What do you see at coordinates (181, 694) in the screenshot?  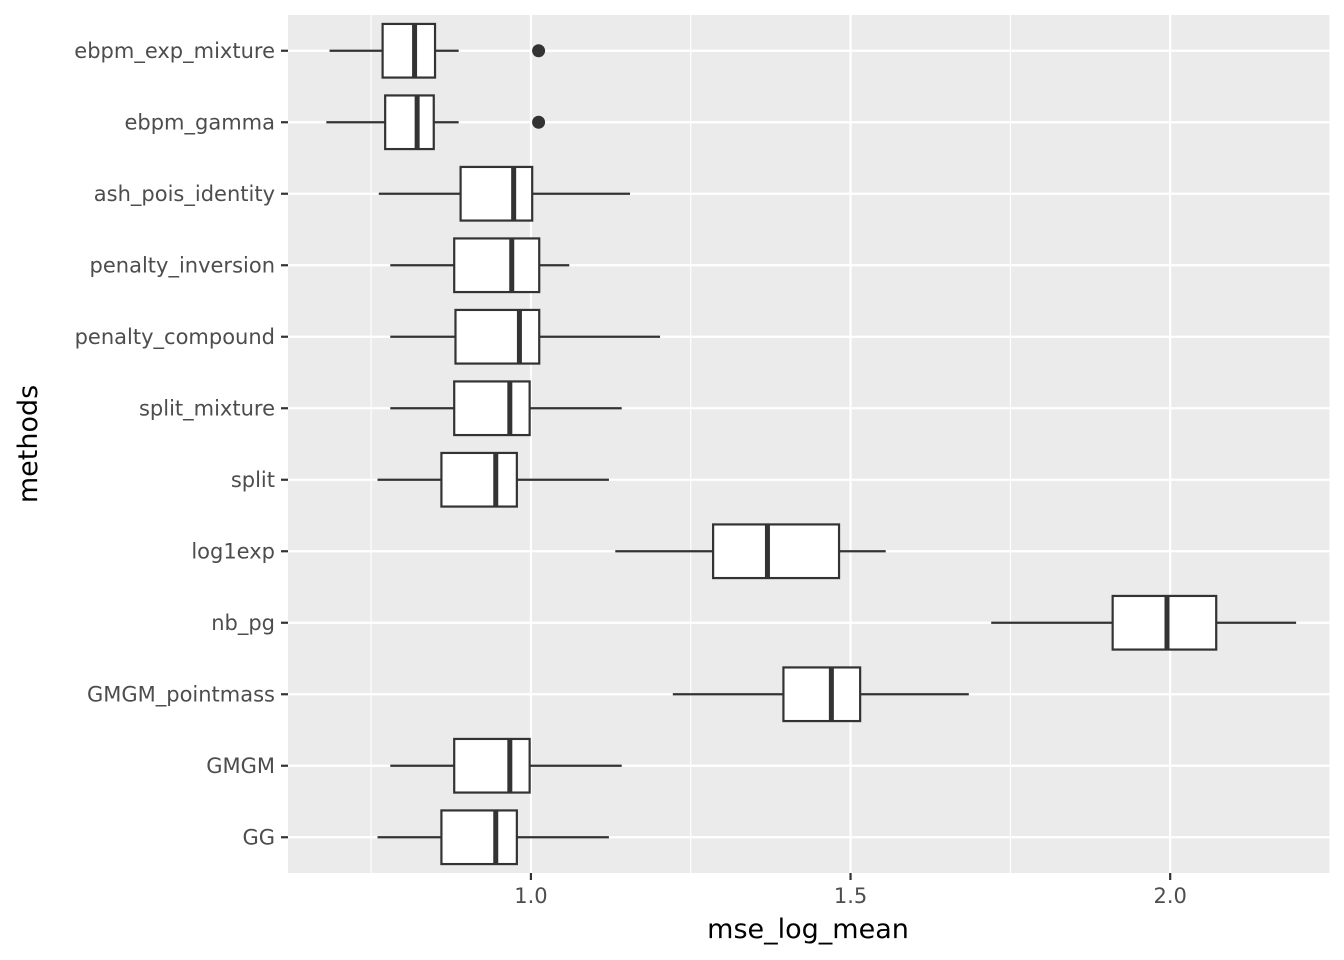 I see `y-tick-label: GMGM_pointmass` at bounding box center [181, 694].